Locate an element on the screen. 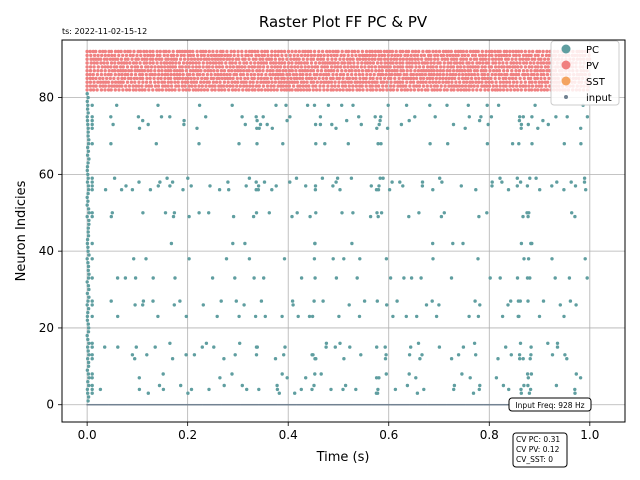 This screenshot has height=480, width=640. x-tick-label: 1.0 is located at coordinates (589, 435).